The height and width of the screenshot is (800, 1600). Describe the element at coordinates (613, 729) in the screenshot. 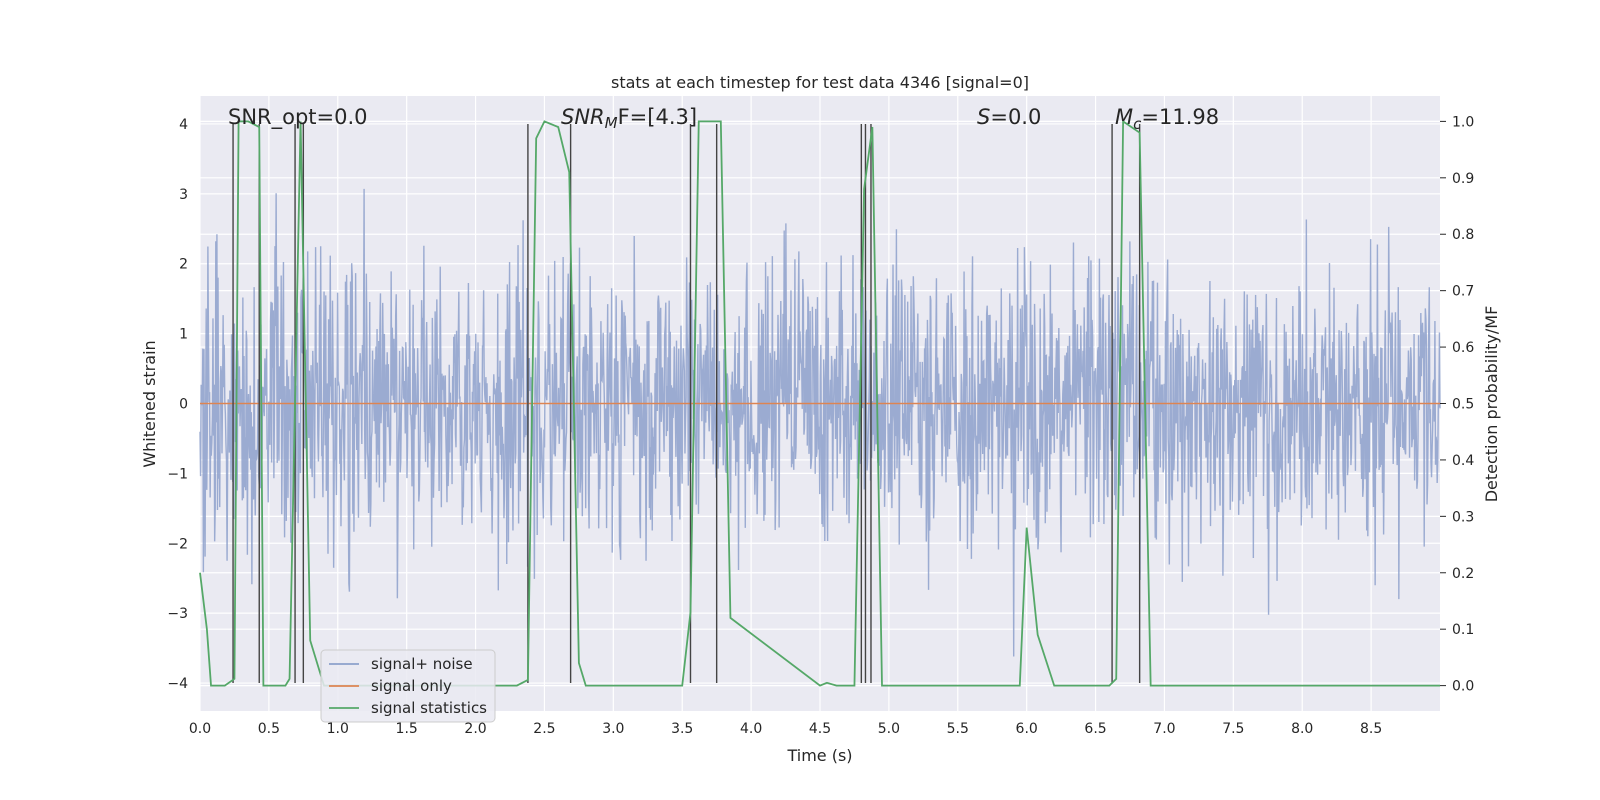

I see `x-tick-label: 3.0` at that location.